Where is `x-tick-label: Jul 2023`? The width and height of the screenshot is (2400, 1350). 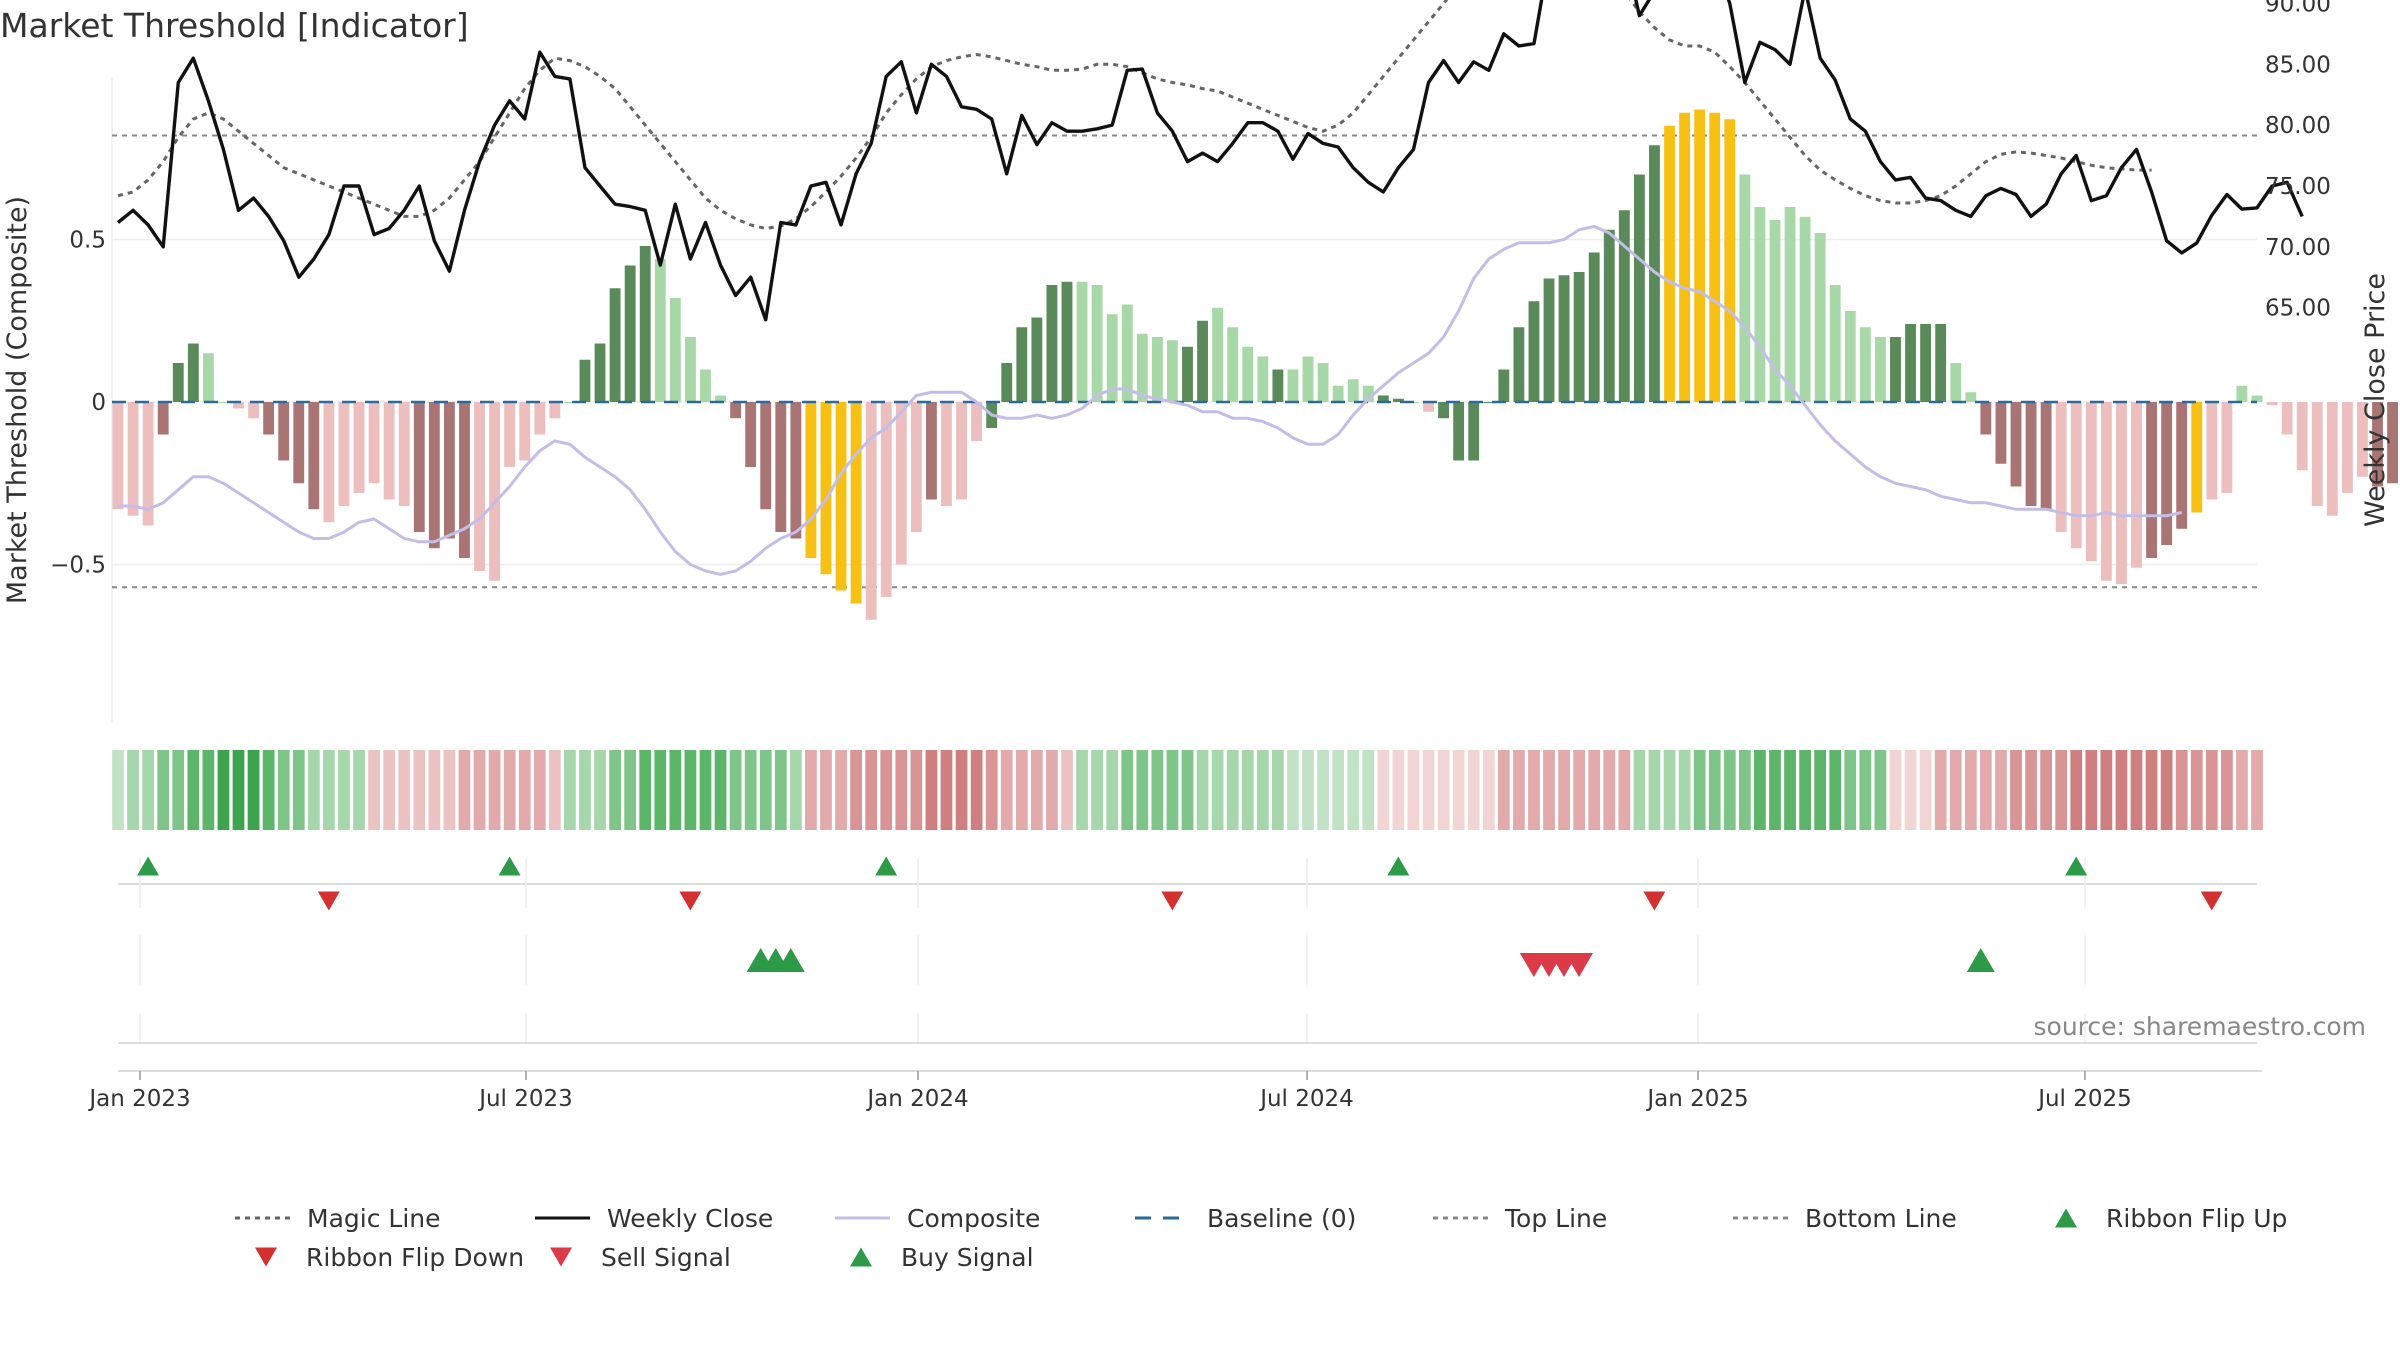 x-tick-label: Jul 2023 is located at coordinates (525, 1099).